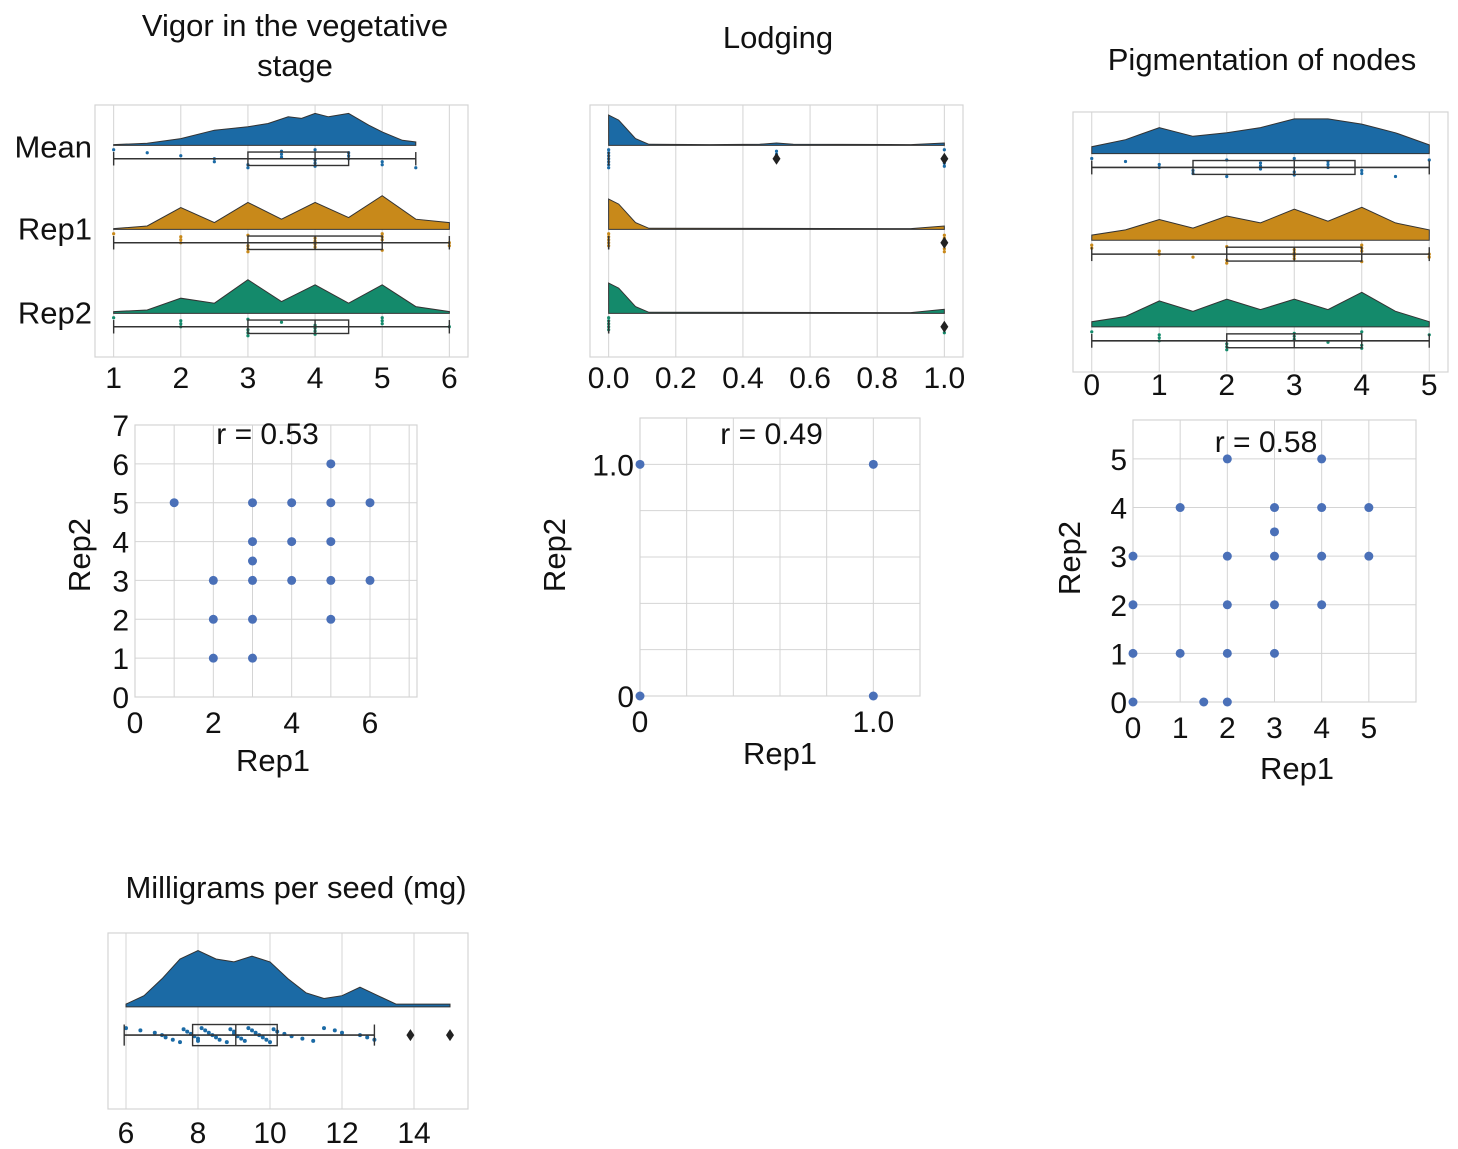 This screenshot has height=1149, width=1458. Describe the element at coordinates (413, 1133) in the screenshot. I see `x-tick-label: 14` at that location.